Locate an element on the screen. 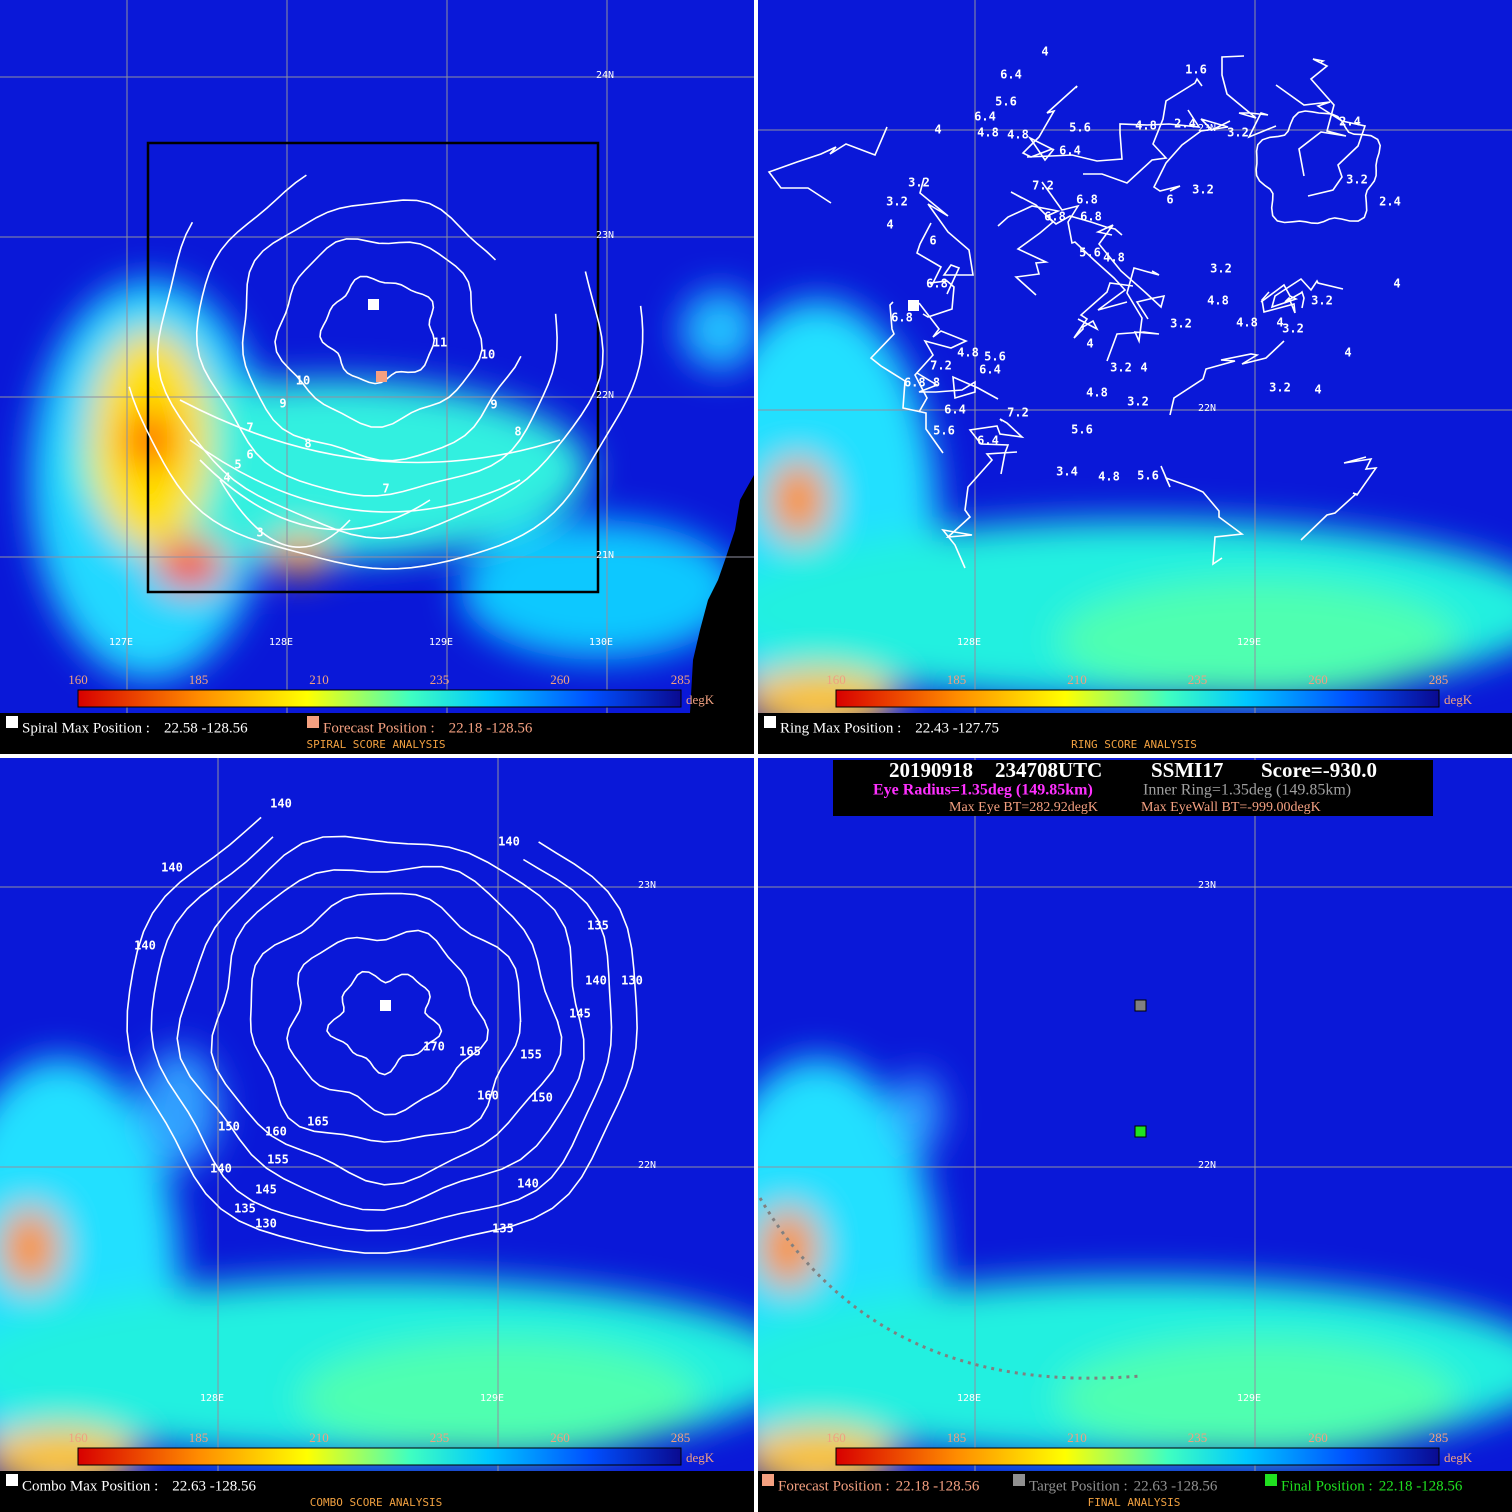 The image size is (1512, 1512). contour-label: 155 is located at coordinates (278, 1160).